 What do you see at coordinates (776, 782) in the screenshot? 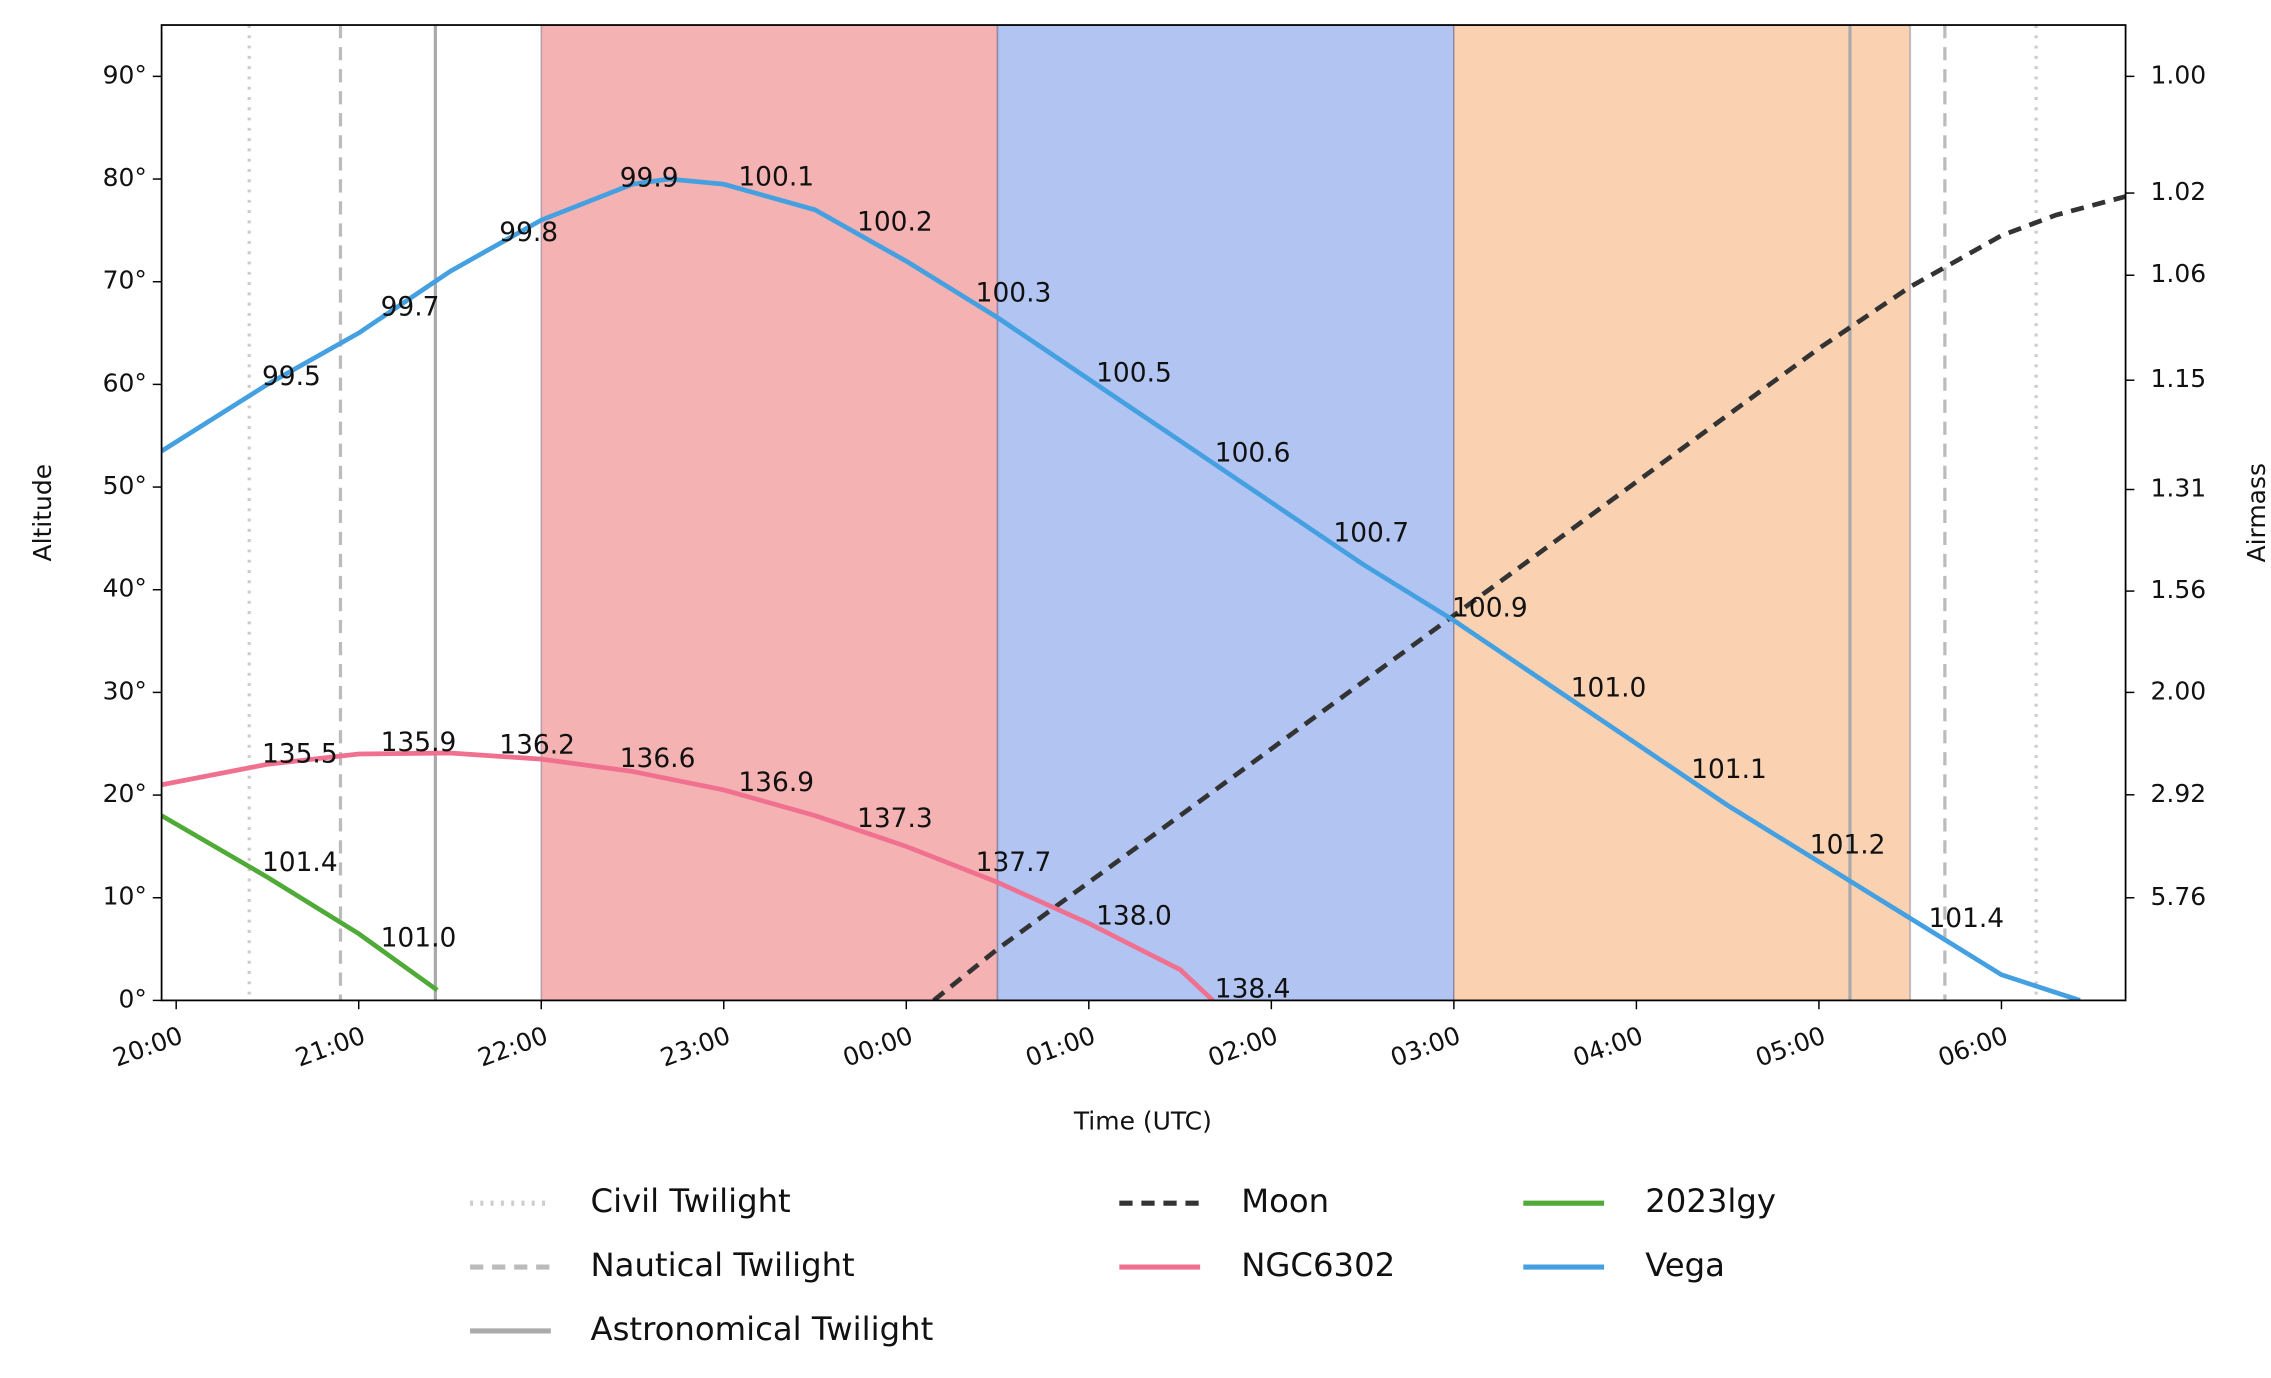
I see `point-label: 136.9` at bounding box center [776, 782].